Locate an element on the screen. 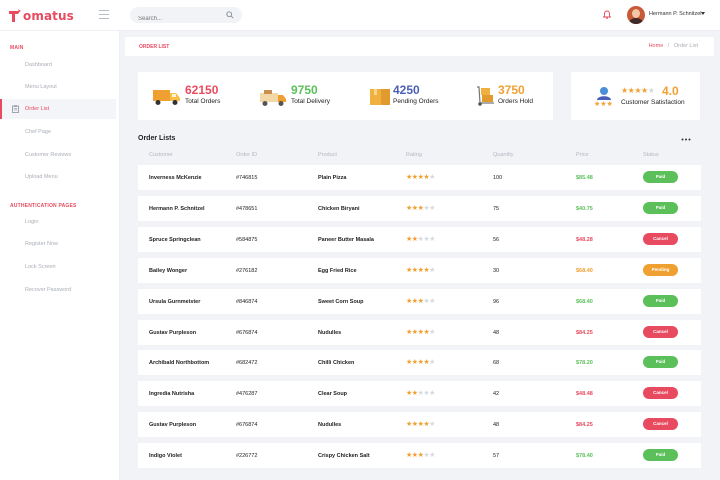 This screenshot has width=720, height=480. app-name: omatus is located at coordinates (48, 16).